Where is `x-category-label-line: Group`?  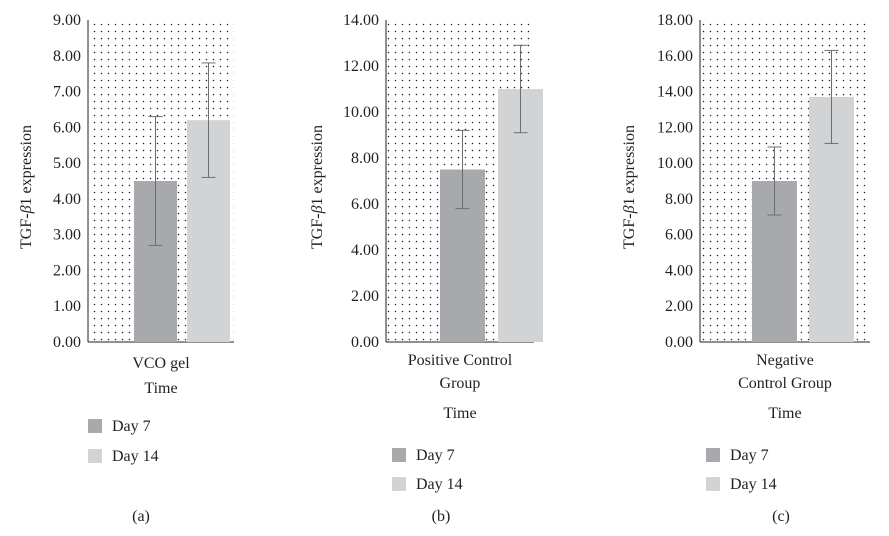
x-category-label-line: Group is located at coordinates (460, 383).